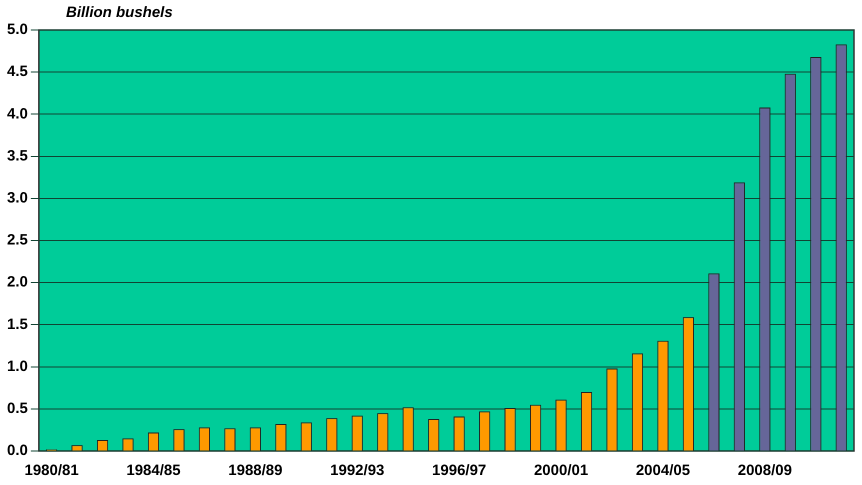 This screenshot has width=862, height=485. What do you see at coordinates (17, 71) in the screenshot?
I see `y-tick-label: 4.5` at bounding box center [17, 71].